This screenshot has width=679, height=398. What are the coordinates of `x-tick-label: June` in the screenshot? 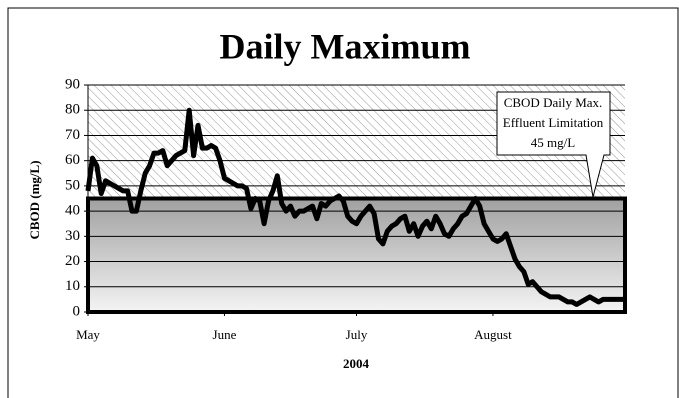 It's located at (225, 334).